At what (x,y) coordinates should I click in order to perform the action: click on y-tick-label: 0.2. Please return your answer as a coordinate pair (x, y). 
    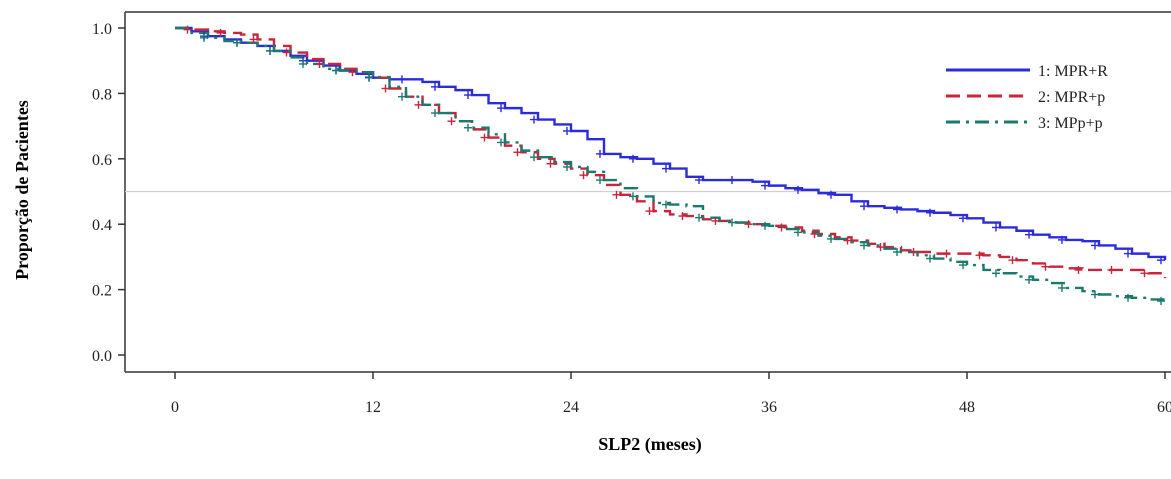
    Looking at the image, I should click on (102, 291).